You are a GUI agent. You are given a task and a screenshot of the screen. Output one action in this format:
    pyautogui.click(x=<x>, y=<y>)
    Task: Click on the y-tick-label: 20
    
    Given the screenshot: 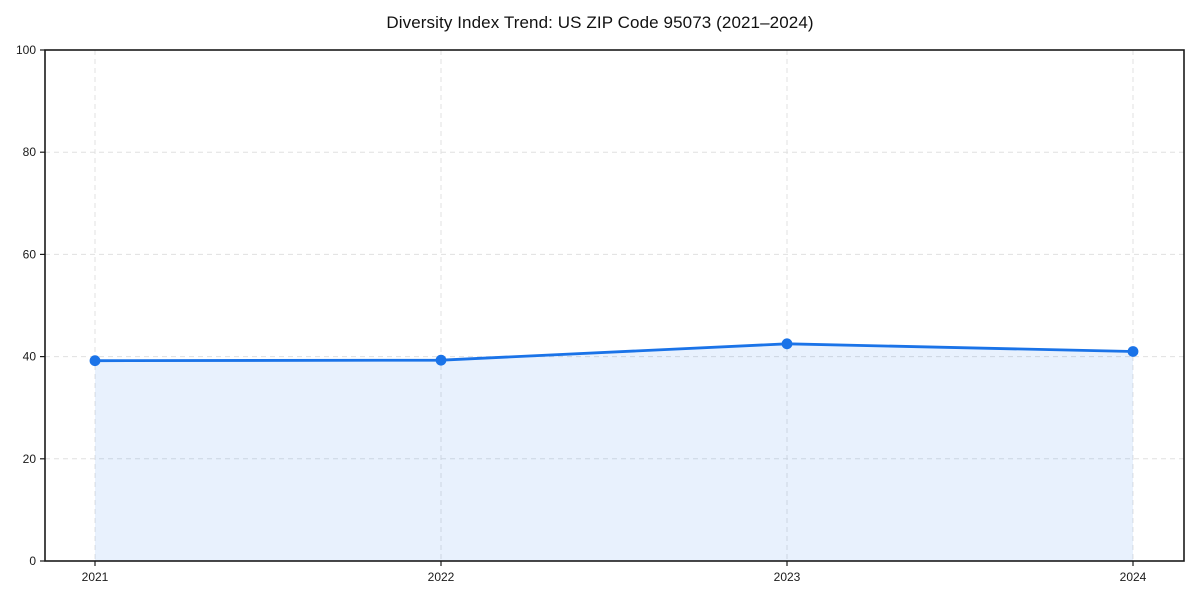 What is the action you would take?
    pyautogui.click(x=30, y=459)
    